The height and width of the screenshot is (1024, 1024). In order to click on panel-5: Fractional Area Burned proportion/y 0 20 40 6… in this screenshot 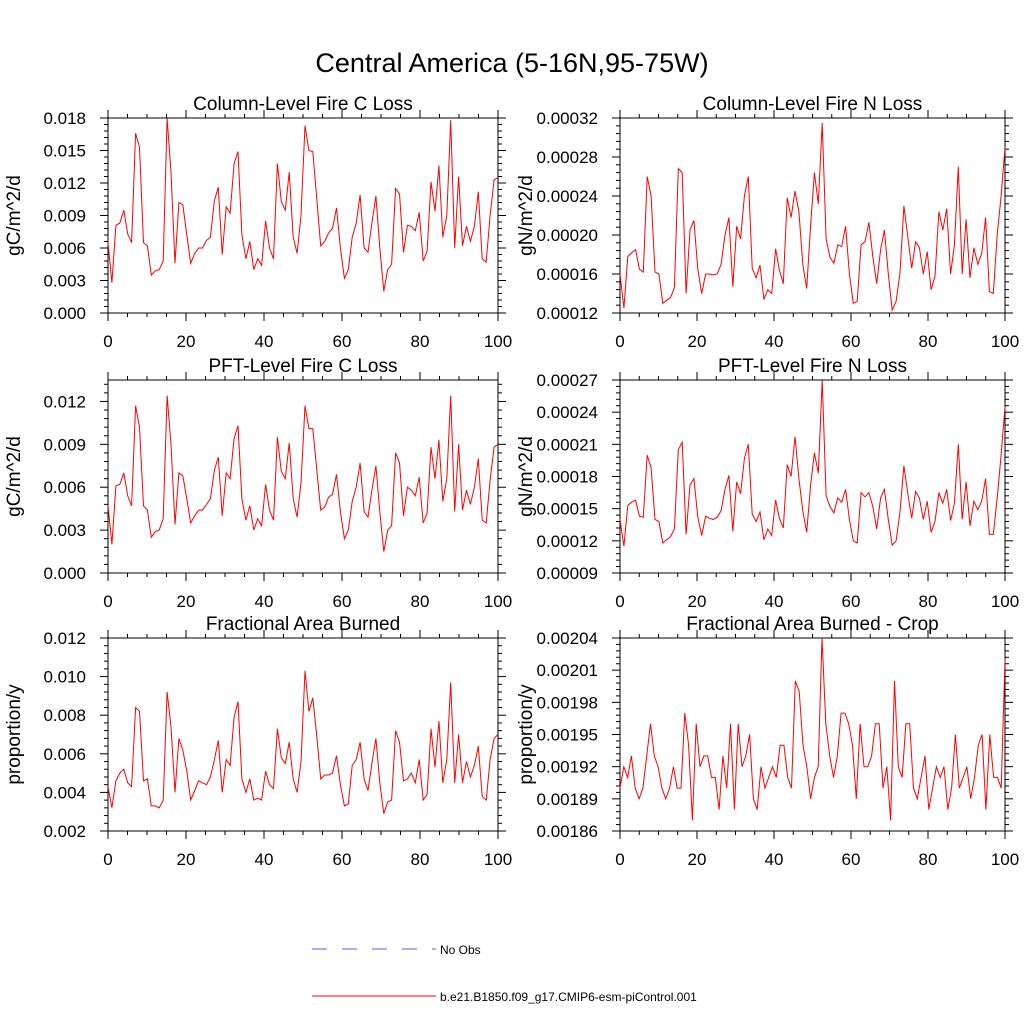, I will do `click(258, 741)`.